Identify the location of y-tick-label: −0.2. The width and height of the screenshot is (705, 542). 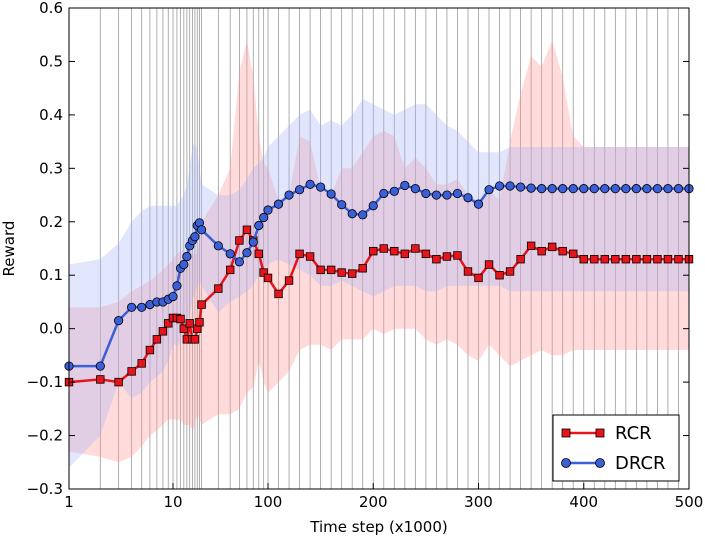
(45, 436).